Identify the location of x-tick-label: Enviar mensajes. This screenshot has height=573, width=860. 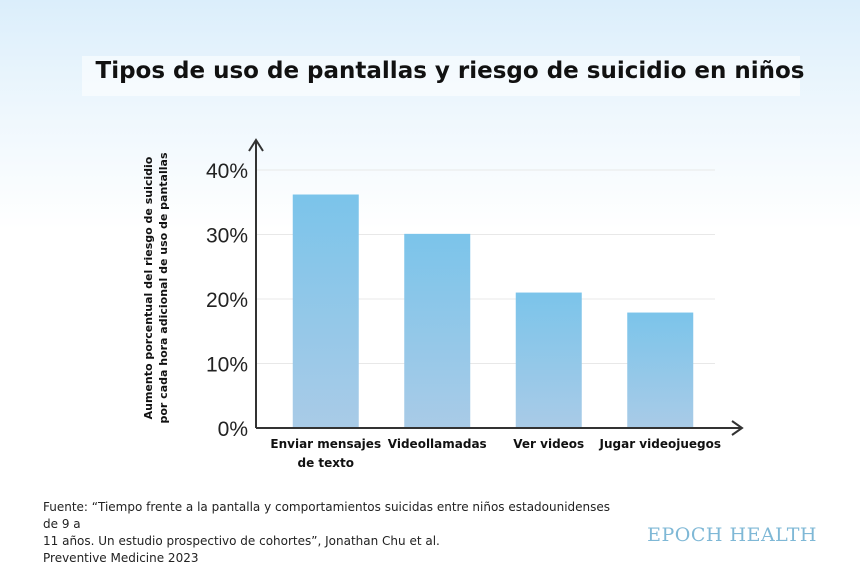
(325, 444).